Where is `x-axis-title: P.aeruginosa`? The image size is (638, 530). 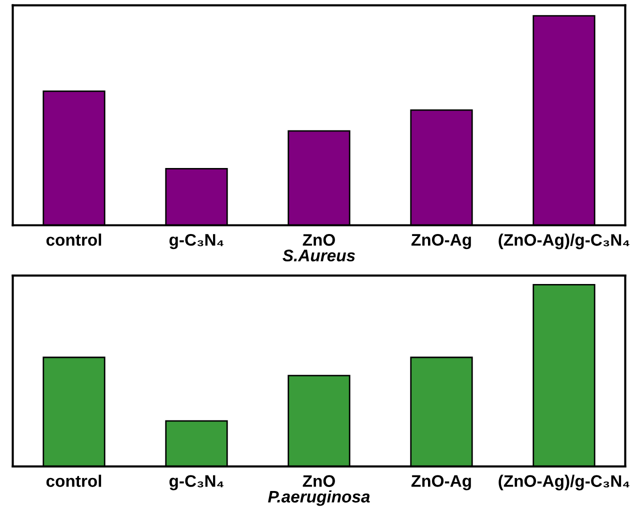
x-axis-title: P.aeruginosa is located at coordinates (319, 498).